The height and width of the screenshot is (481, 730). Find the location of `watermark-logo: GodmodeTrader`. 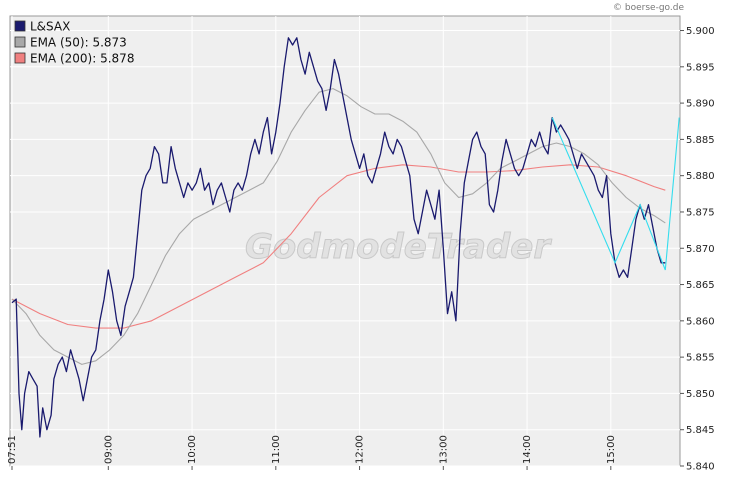

watermark-logo: GodmodeTrader is located at coordinates (398, 247).